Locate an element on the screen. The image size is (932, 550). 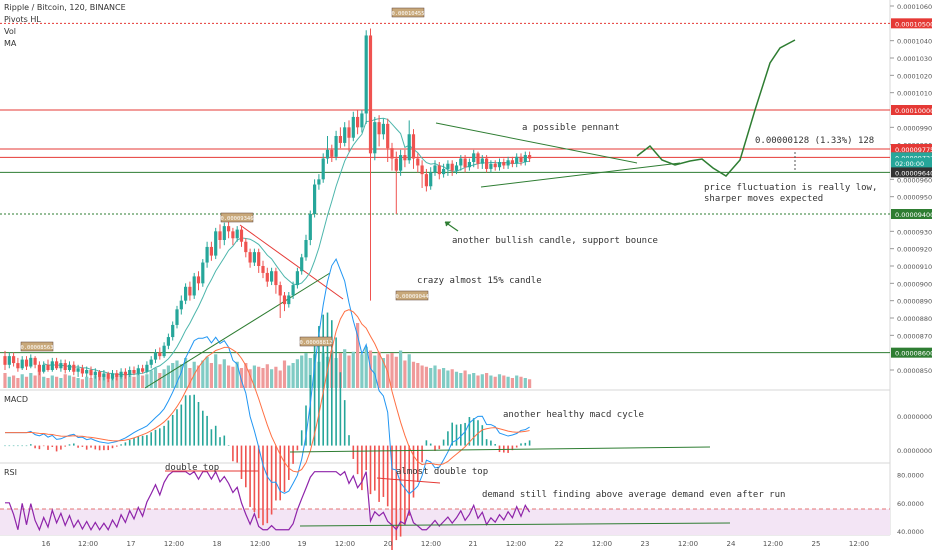
pivot-label-2: 0.00008812 is located at coordinates (316, 341).